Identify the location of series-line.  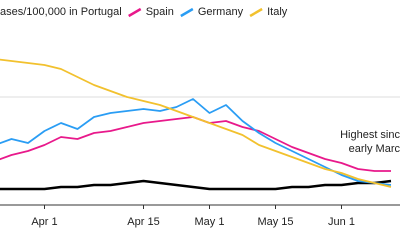
(196, 185).